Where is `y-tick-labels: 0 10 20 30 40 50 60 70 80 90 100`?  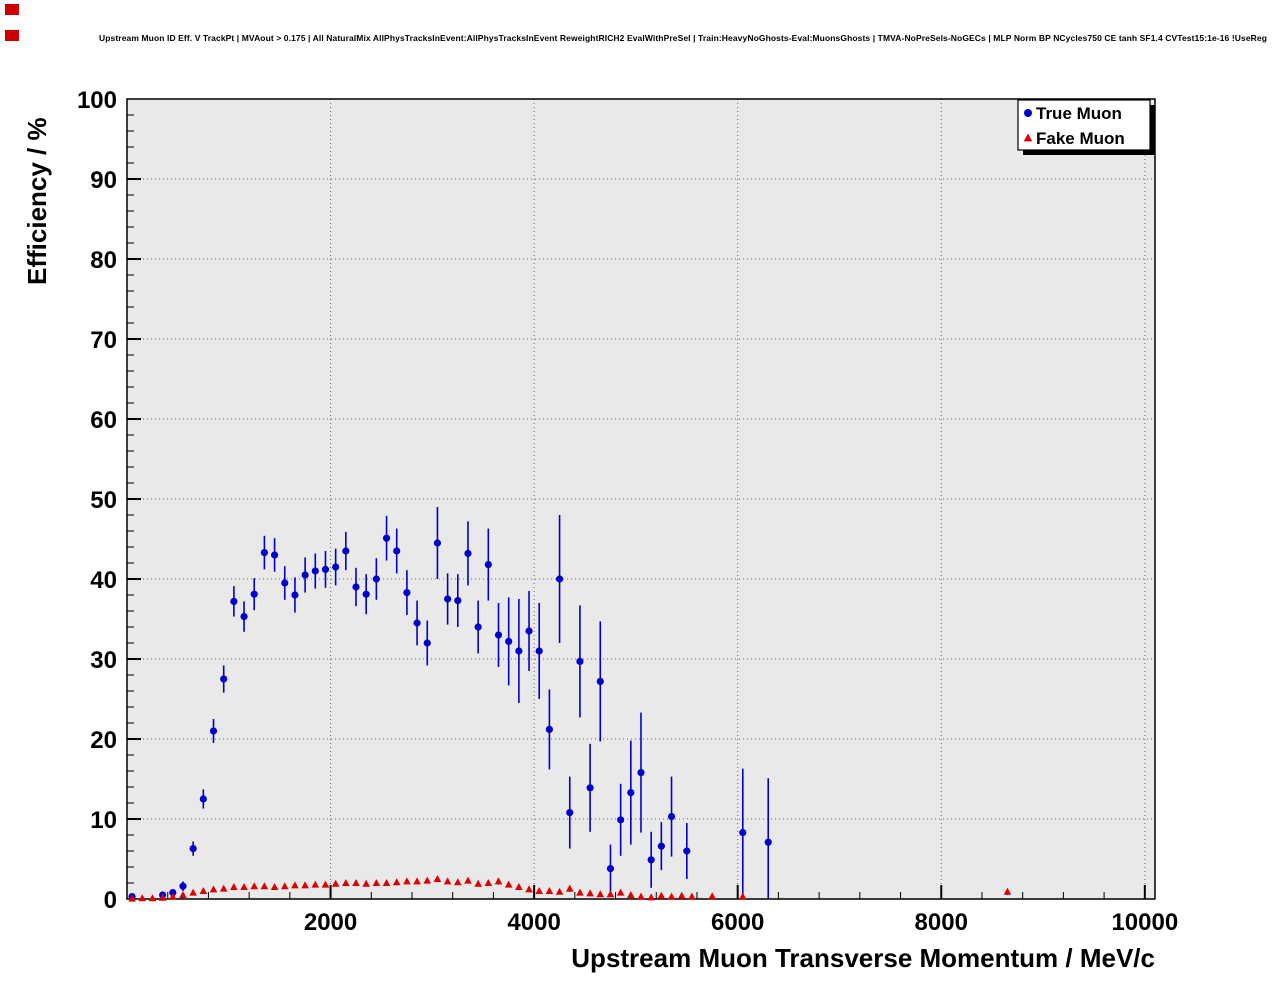 y-tick-labels: 0 10 20 30 40 50 60 70 80 90 100 is located at coordinates (97, 500).